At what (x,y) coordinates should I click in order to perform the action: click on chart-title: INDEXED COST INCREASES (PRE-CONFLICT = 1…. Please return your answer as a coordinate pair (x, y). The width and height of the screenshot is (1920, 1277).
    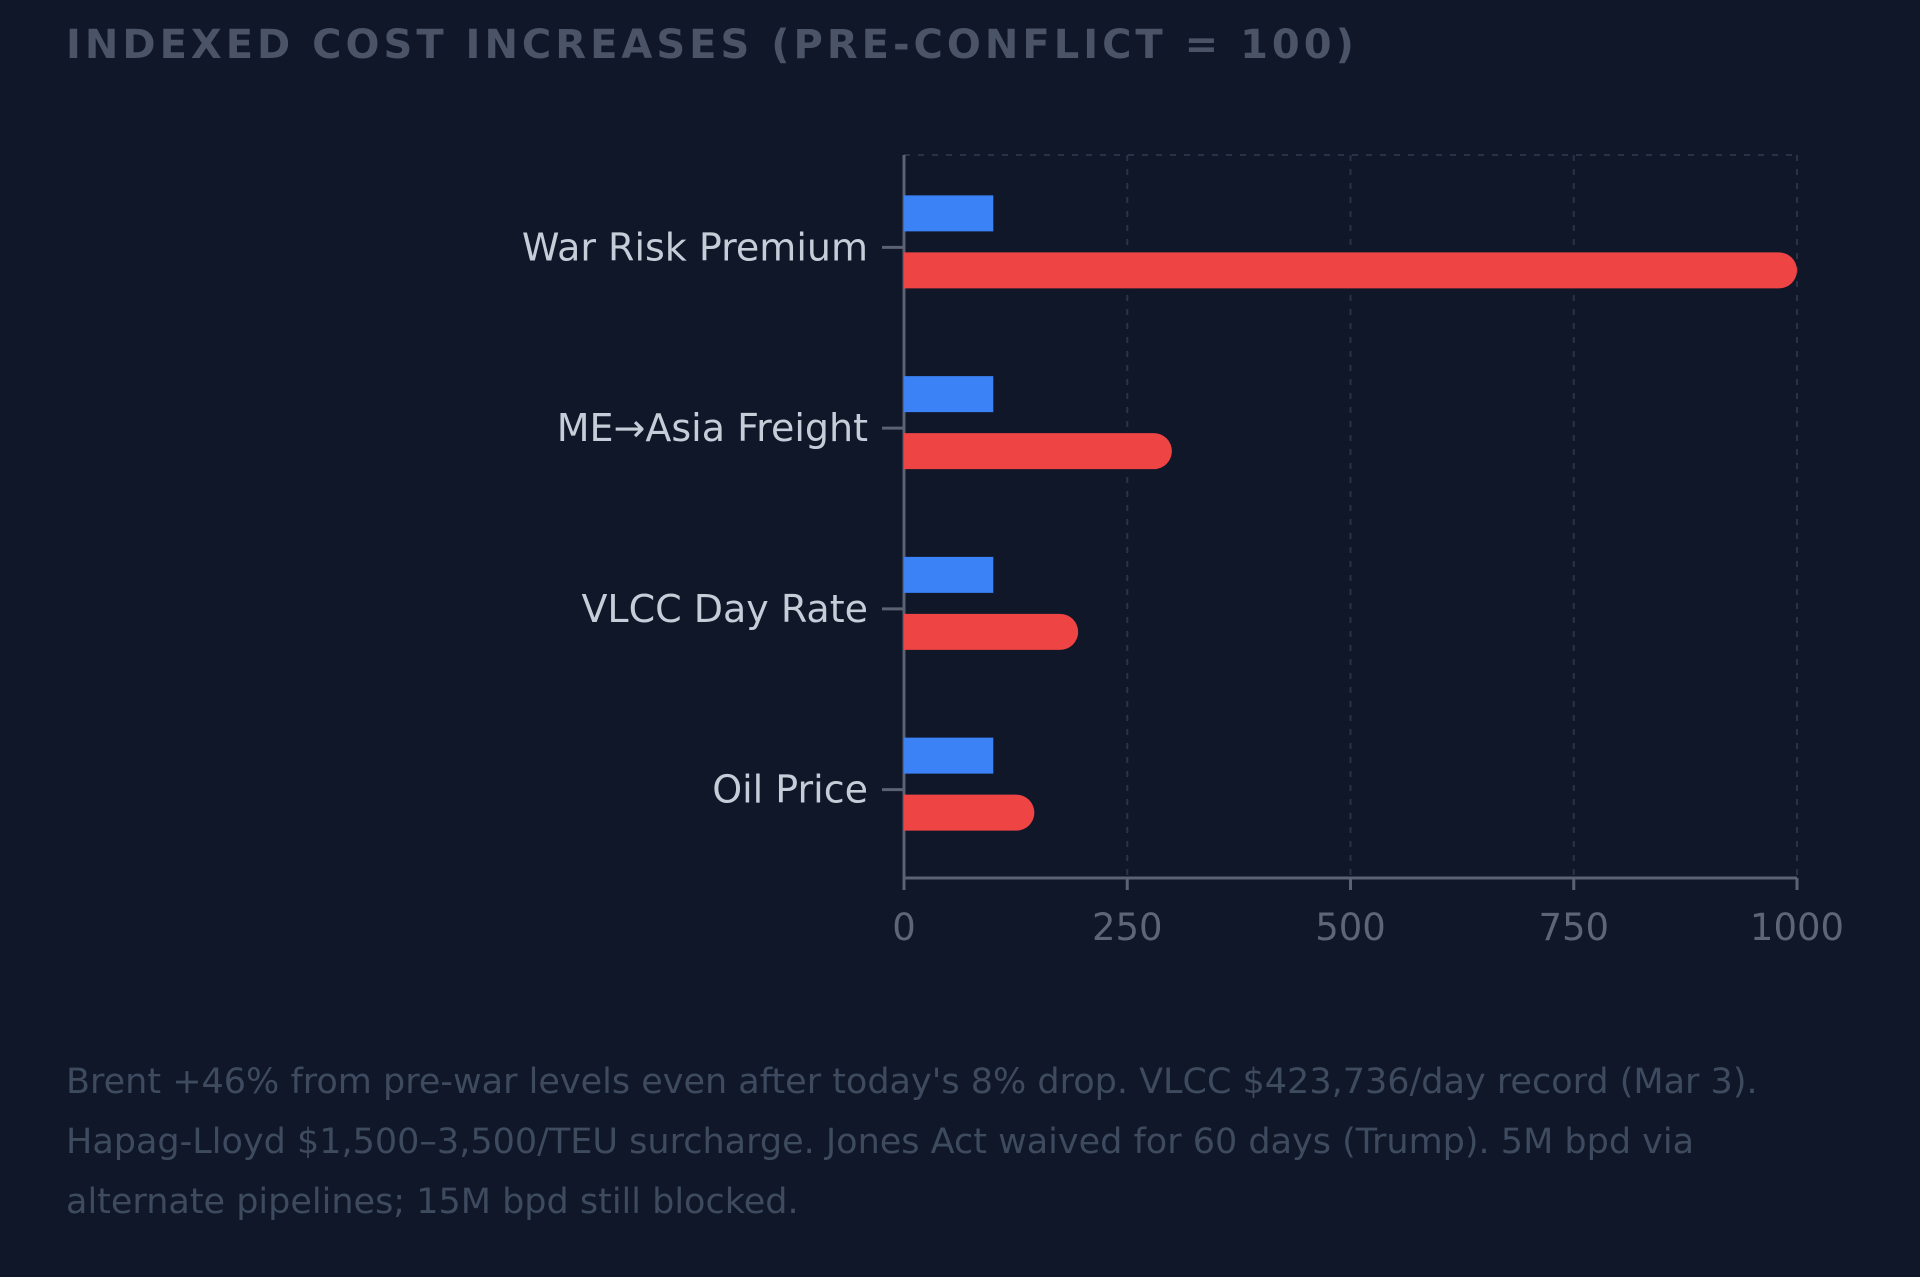
    Looking at the image, I should click on (712, 45).